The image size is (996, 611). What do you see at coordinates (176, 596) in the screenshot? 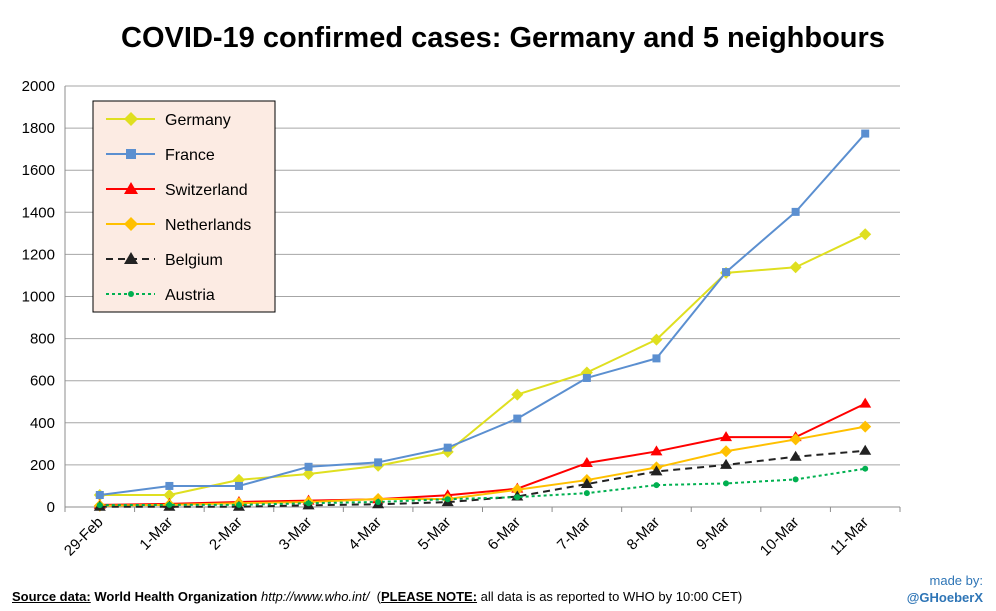
I see `source-name: World Health Organization` at bounding box center [176, 596].